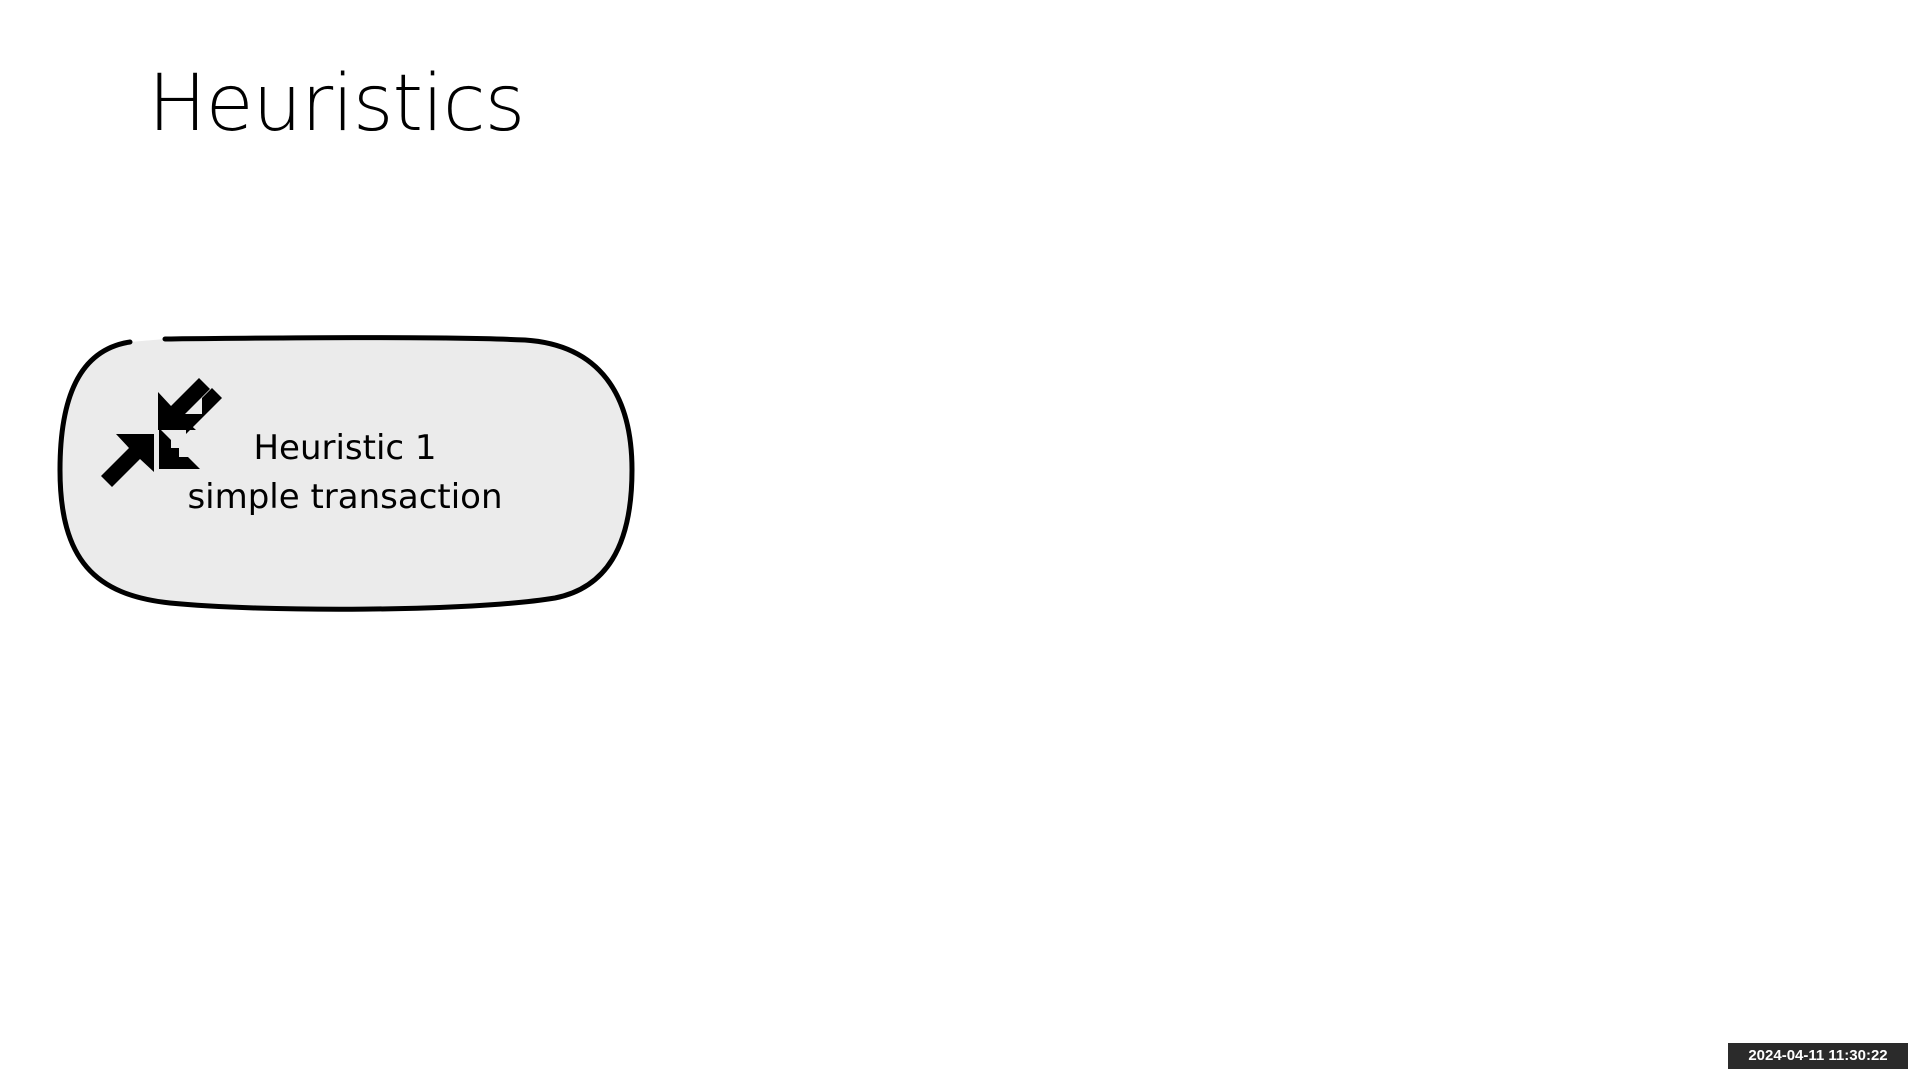  Describe the element at coordinates (345, 473) in the screenshot. I see `heuristic-card-text: Heuristic 1 simple transaction` at that location.